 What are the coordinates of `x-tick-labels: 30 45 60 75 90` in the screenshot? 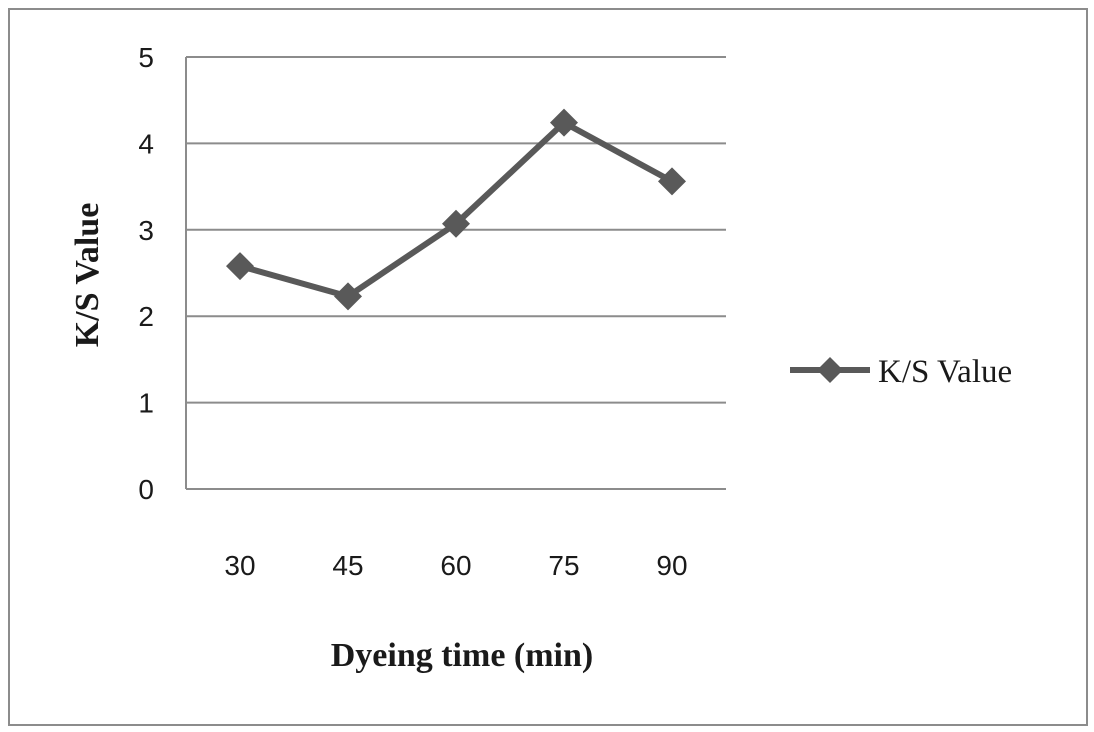 It's located at (455, 565).